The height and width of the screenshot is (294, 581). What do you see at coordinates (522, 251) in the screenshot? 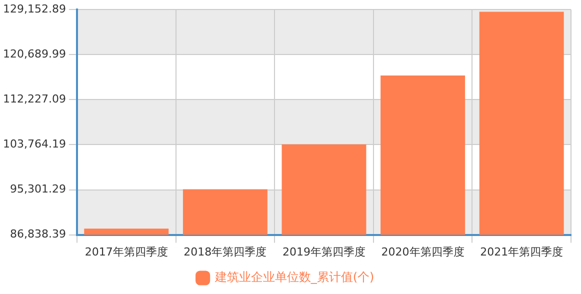
I see `x-tick-label: 2021年第四季度` at bounding box center [522, 251].